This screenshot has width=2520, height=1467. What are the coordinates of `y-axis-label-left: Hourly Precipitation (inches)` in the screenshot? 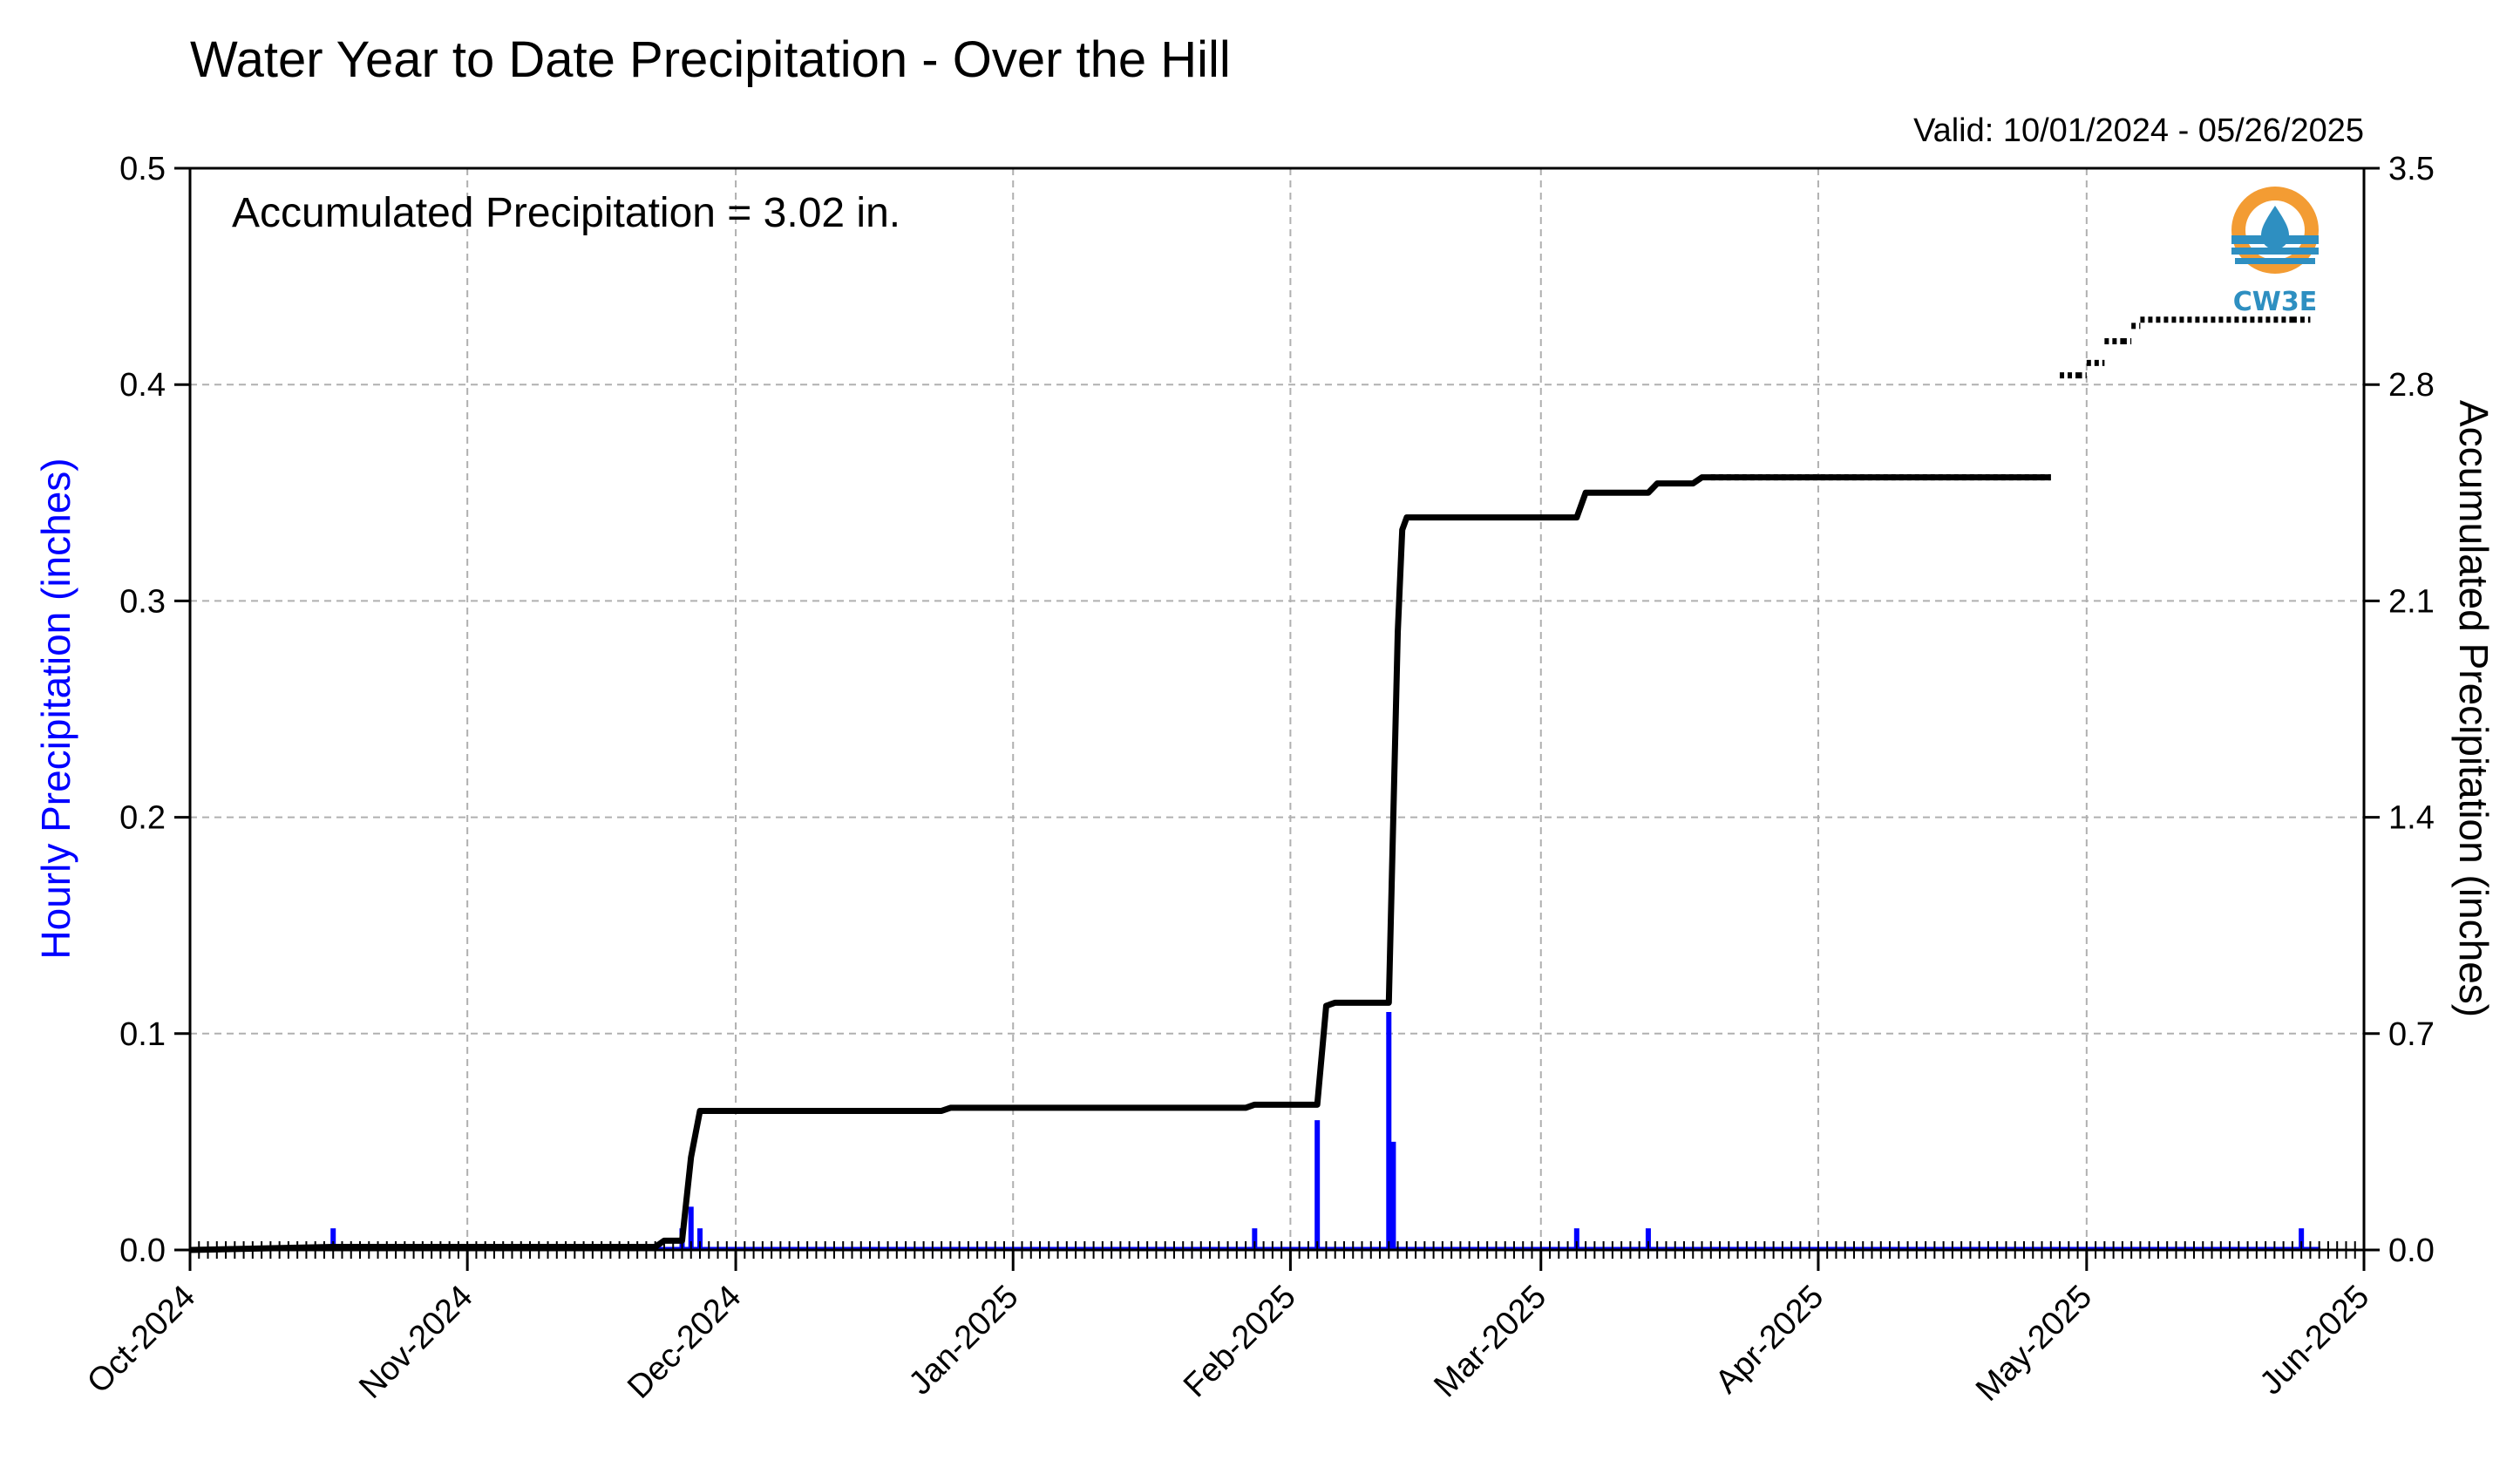 It's located at (55, 708).